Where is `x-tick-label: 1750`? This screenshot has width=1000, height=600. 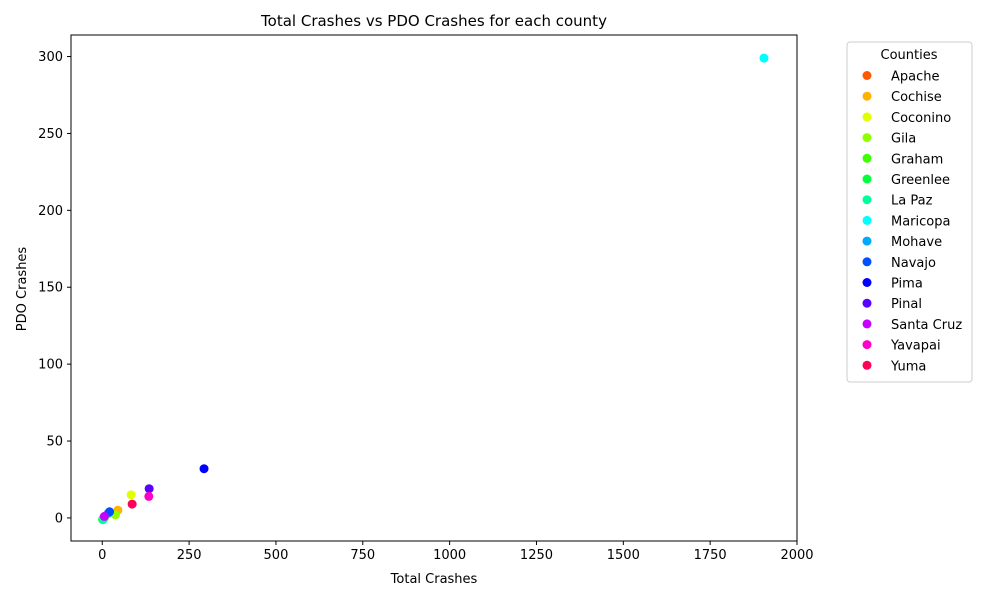 x-tick-label: 1750 is located at coordinates (710, 555).